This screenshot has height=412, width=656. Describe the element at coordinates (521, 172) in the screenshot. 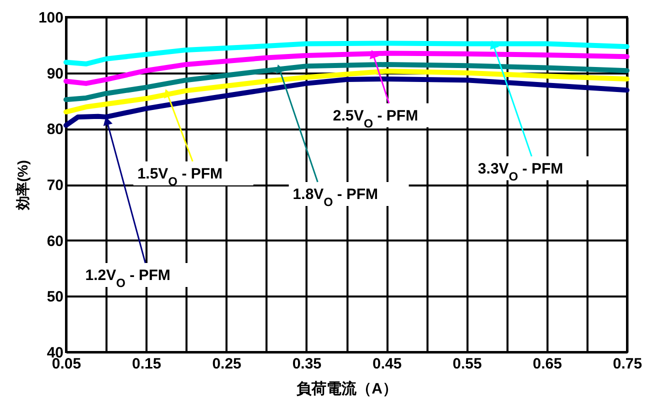

I see `text: 3.3V$_{O}$ - PFM` at that location.